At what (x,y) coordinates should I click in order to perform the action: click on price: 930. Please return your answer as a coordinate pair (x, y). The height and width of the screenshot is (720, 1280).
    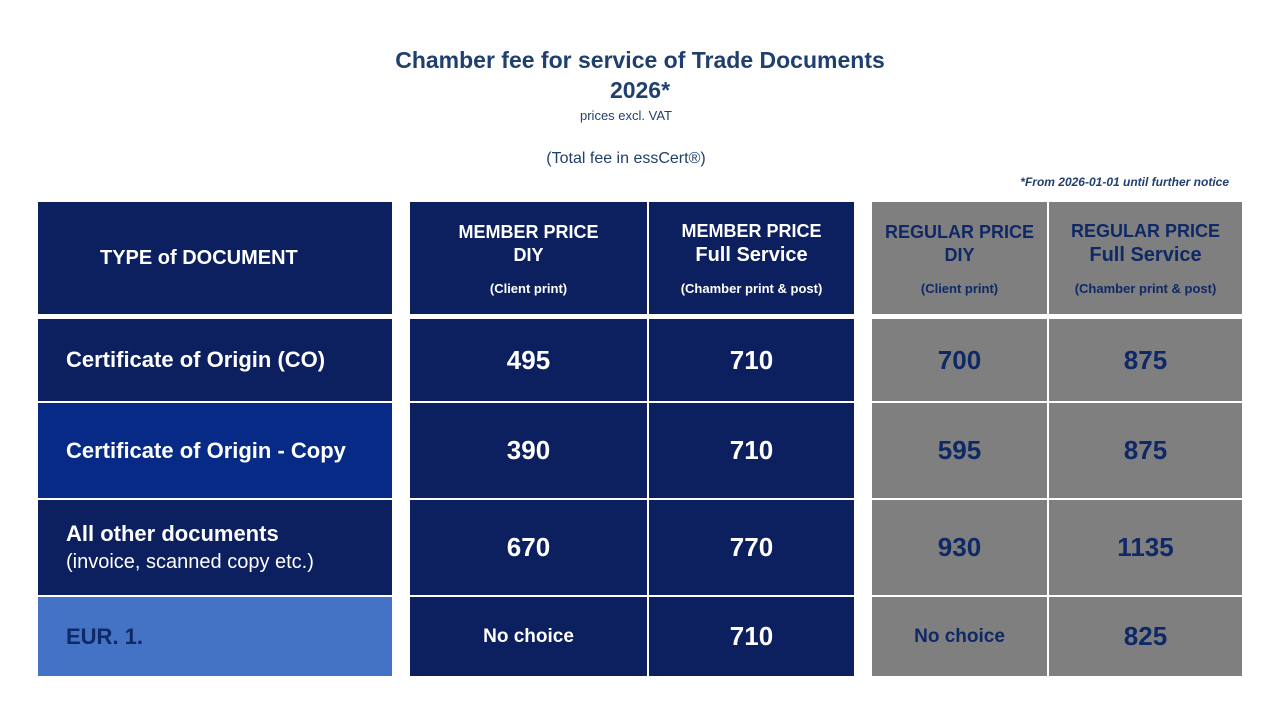
    Looking at the image, I should click on (959, 547).